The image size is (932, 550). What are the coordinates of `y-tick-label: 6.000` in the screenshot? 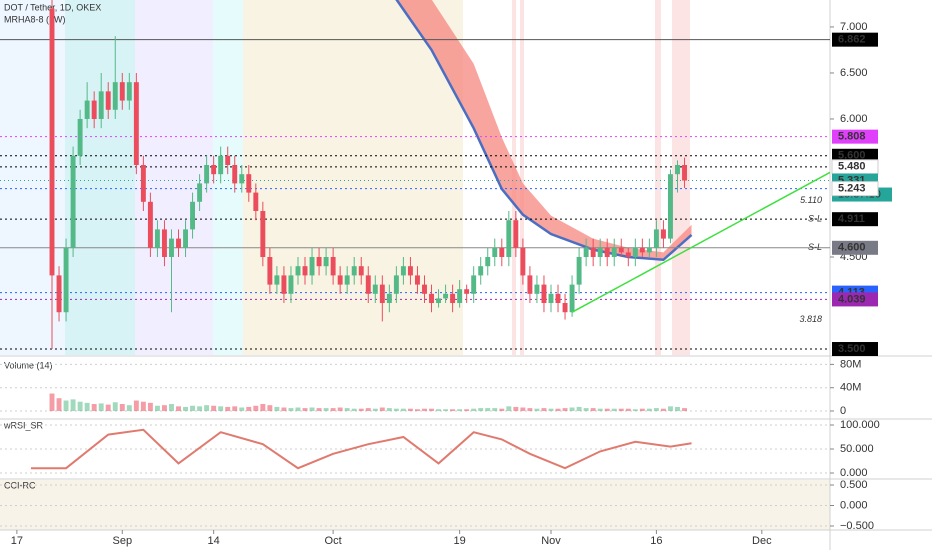 It's located at (854, 119).